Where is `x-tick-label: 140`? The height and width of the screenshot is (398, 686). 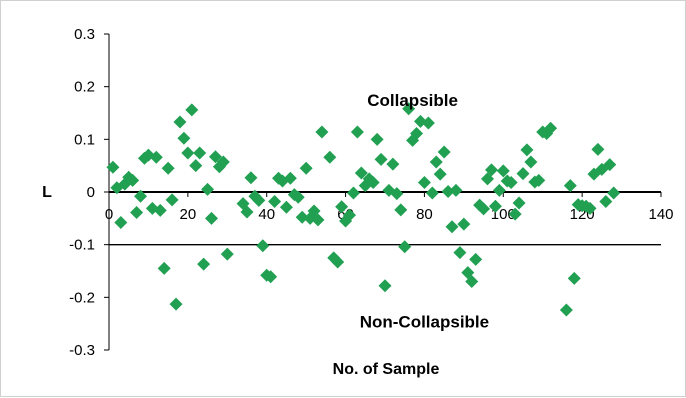 x-tick-label: 140 is located at coordinates (660, 214).